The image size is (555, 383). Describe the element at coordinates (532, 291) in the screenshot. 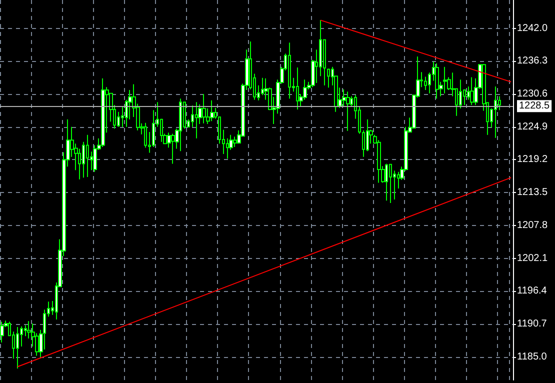

I see `y-tick-label: 1196.4` at that location.